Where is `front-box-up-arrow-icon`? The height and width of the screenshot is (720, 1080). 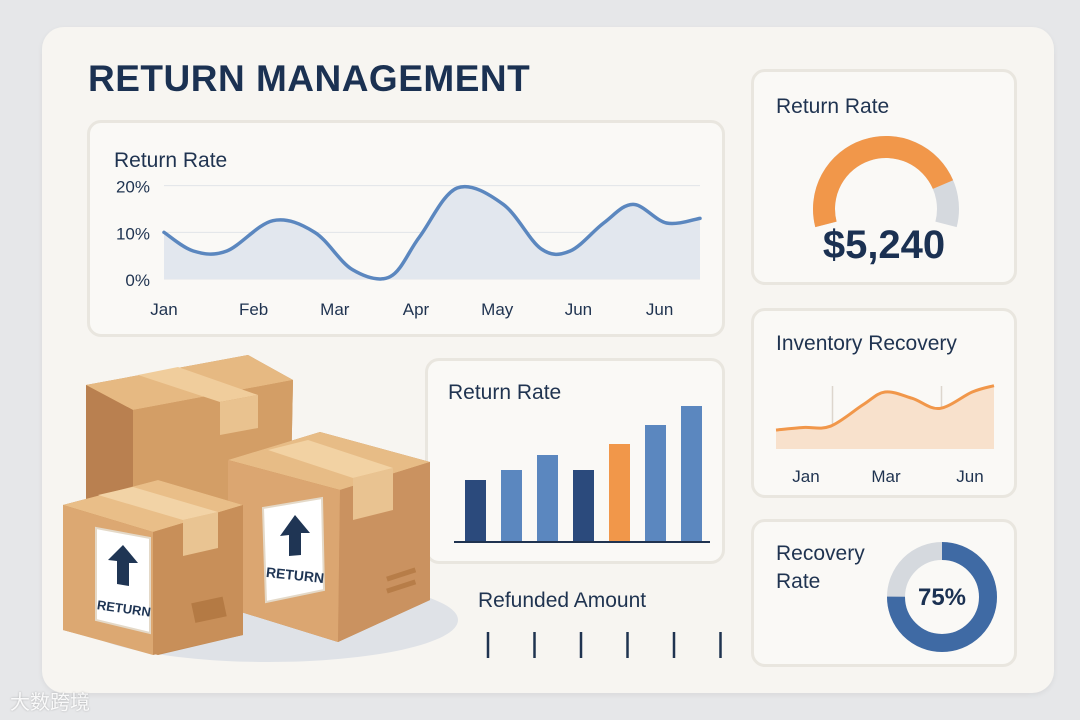 front-box-up-arrow-icon is located at coordinates (123, 565).